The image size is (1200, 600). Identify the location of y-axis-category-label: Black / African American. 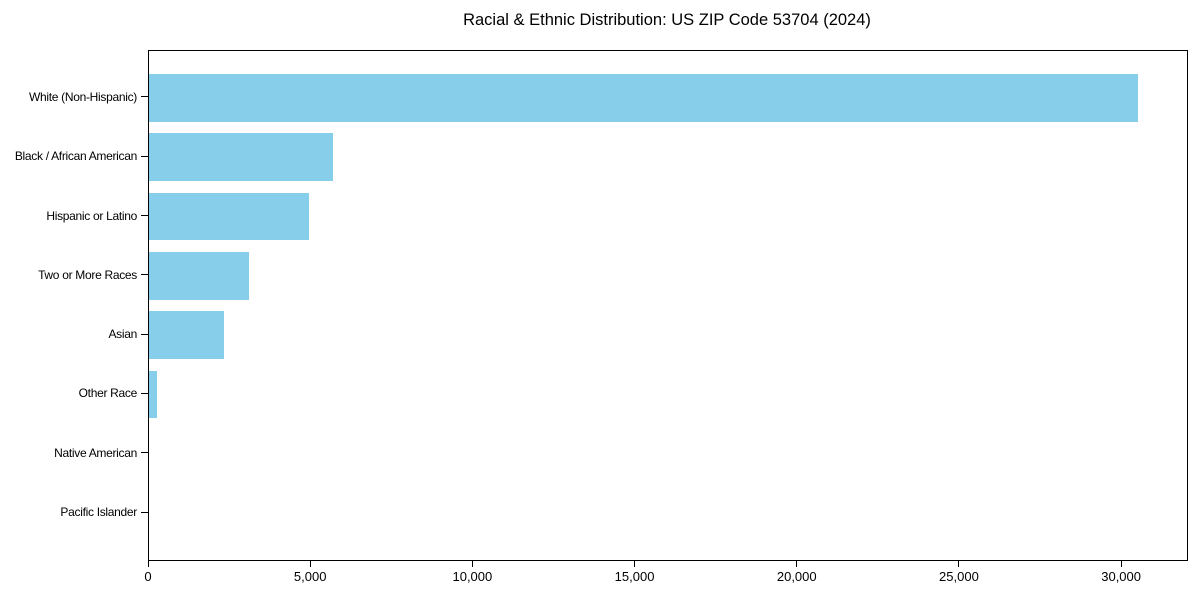
(75, 156).